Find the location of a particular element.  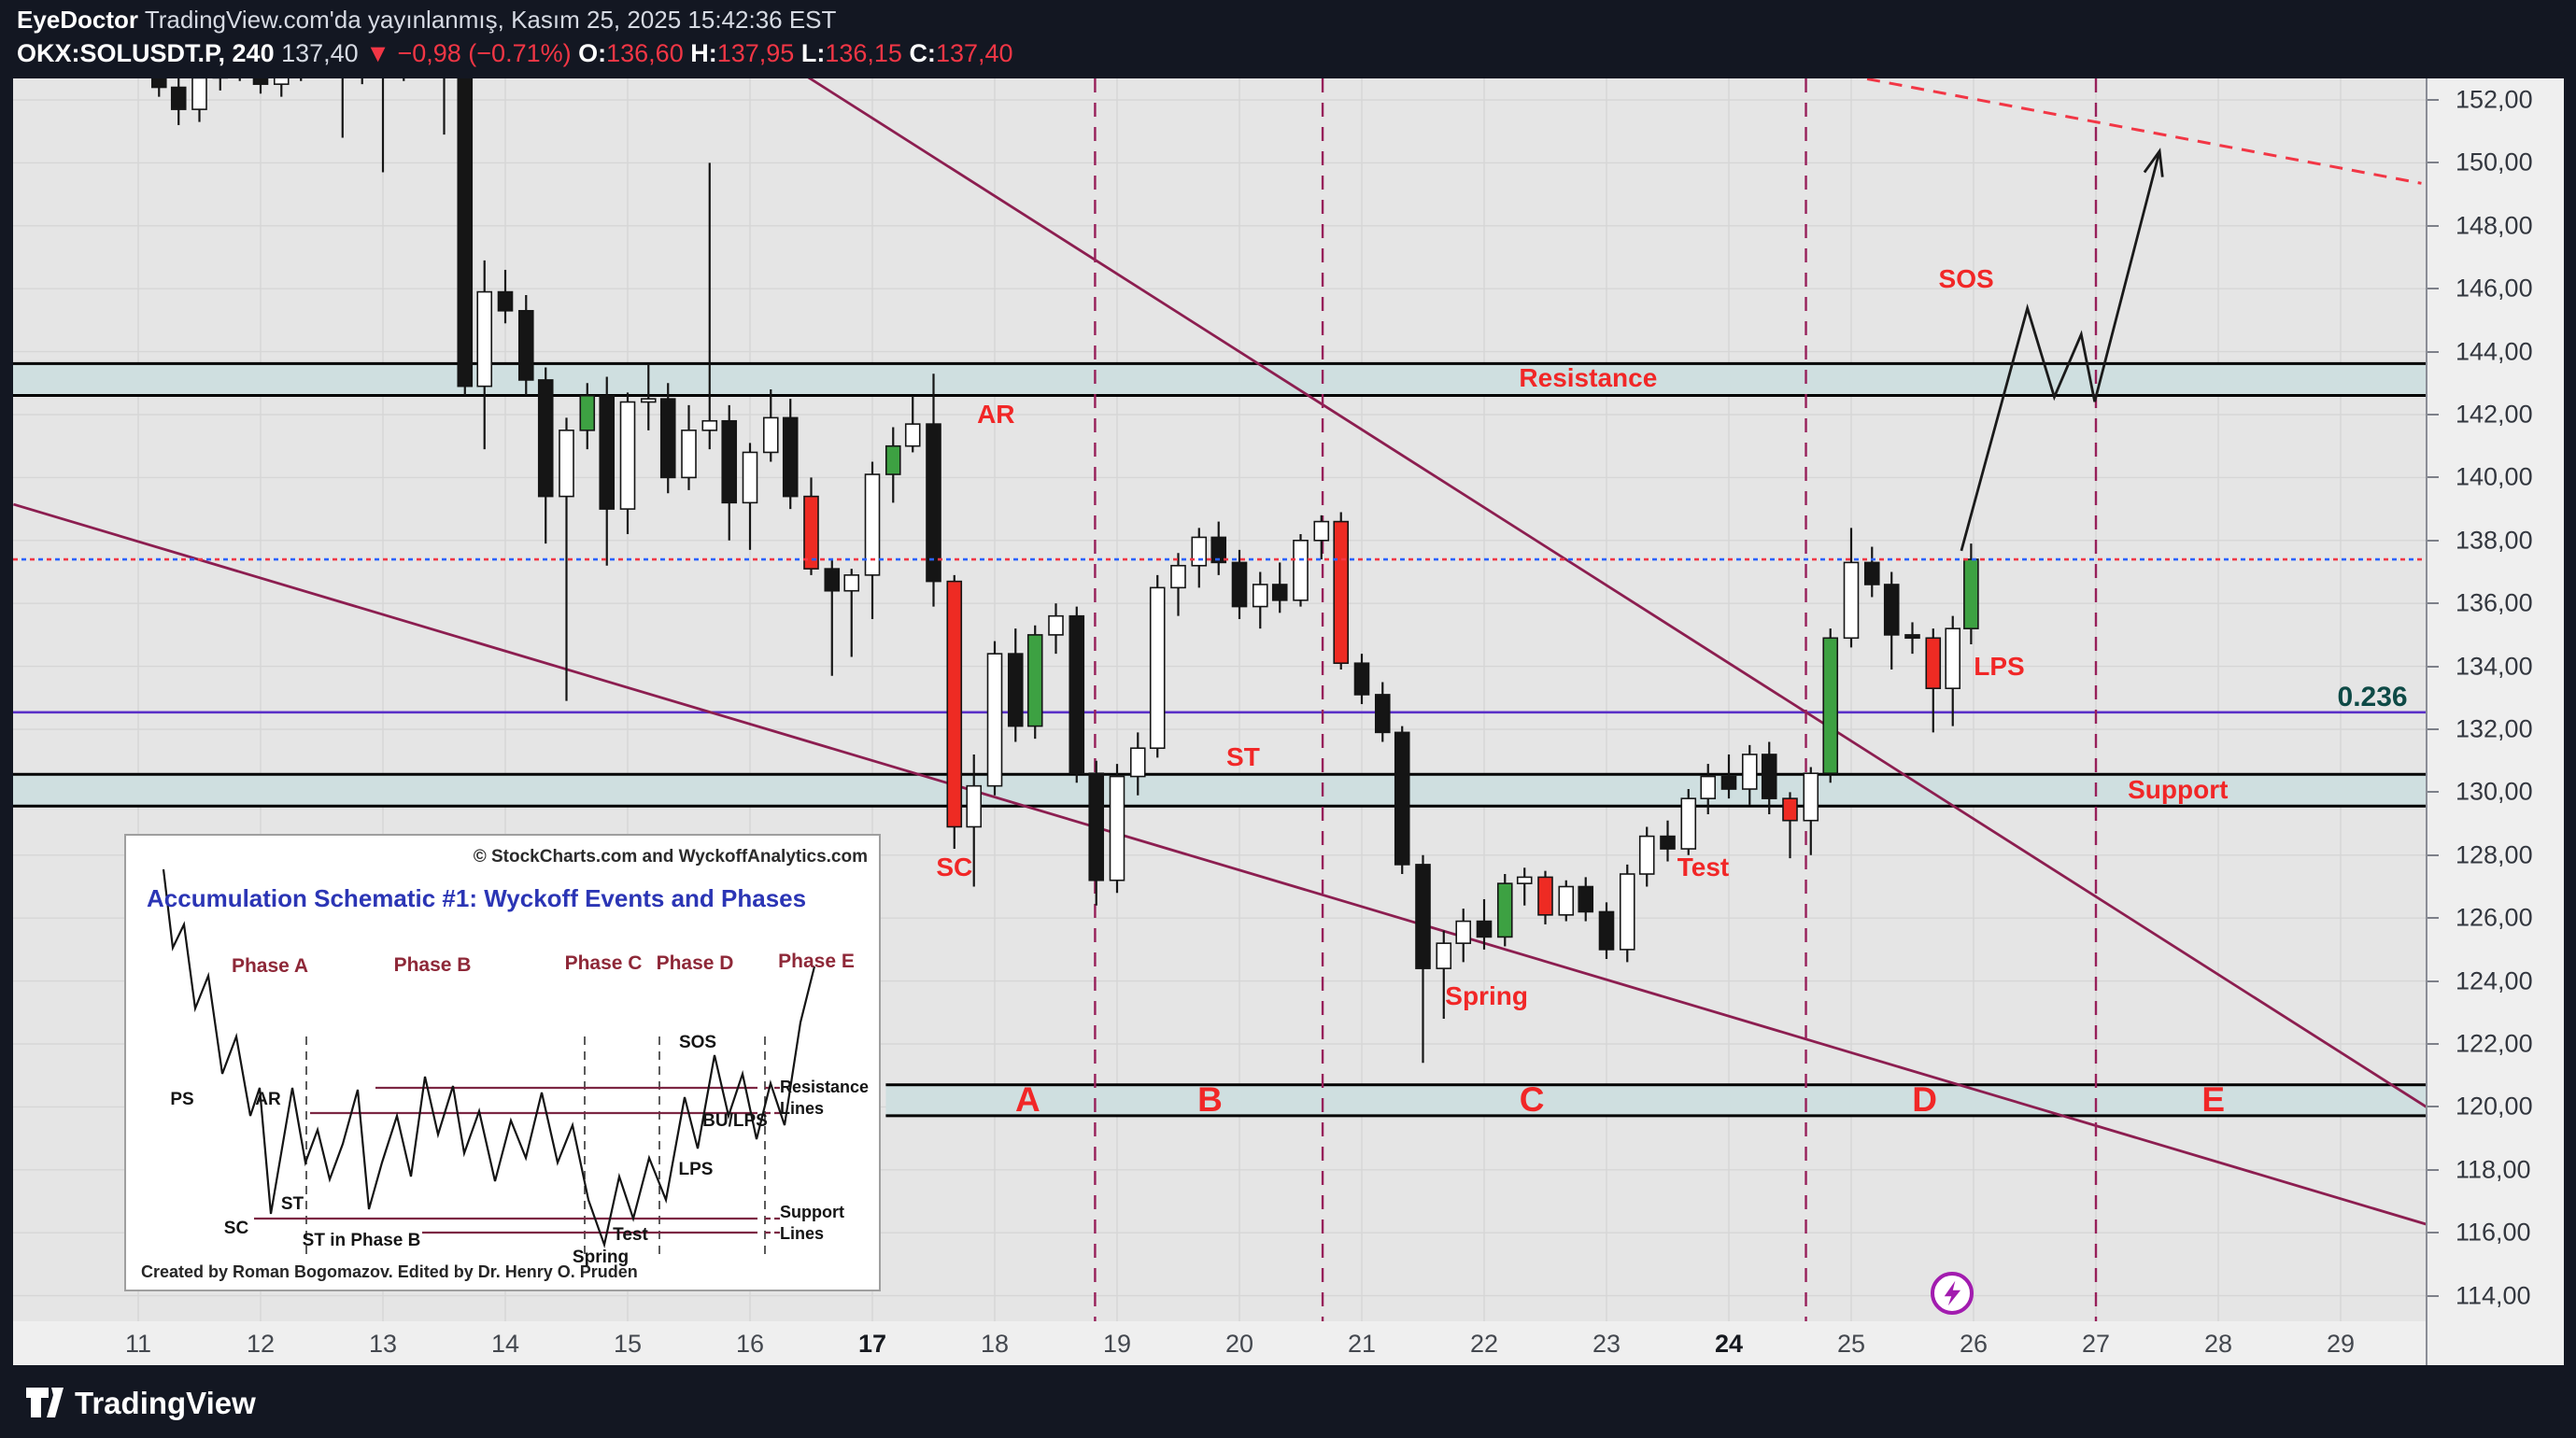

inset-event-ar: AR is located at coordinates (268, 1099).